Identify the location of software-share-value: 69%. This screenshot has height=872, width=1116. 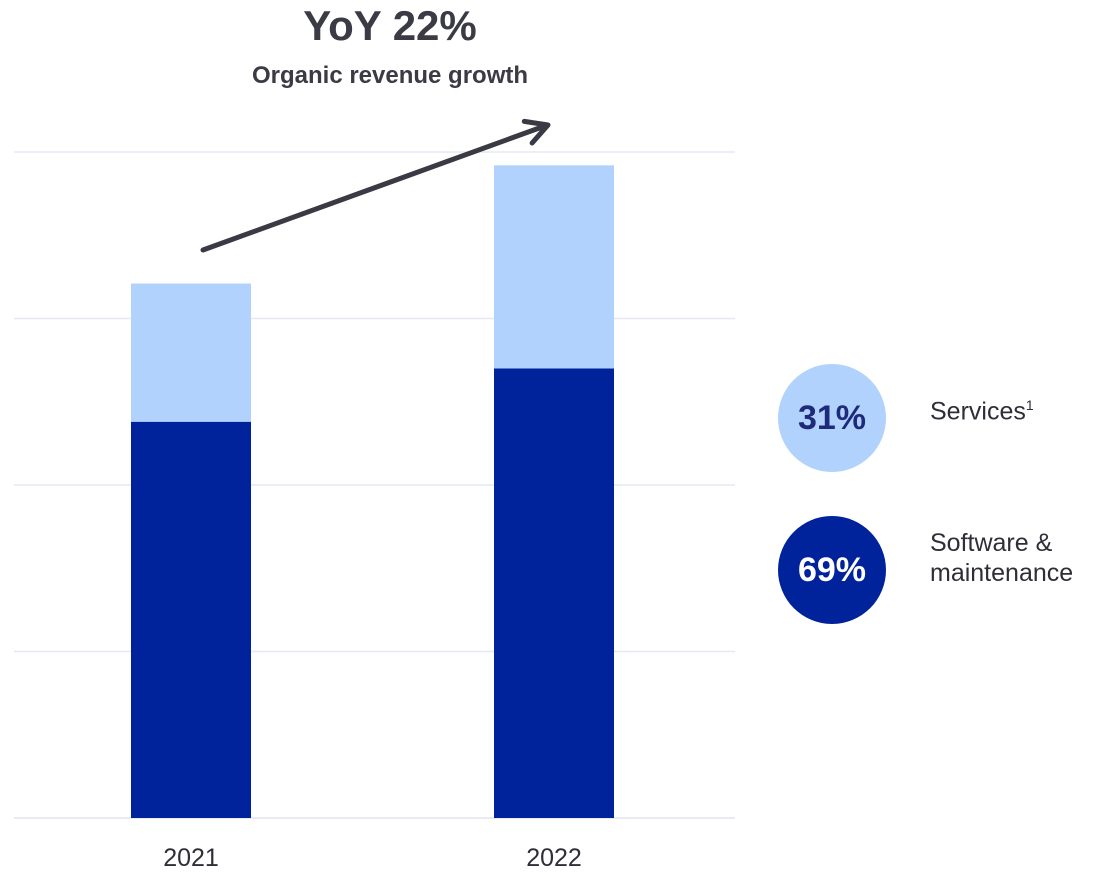
(832, 569).